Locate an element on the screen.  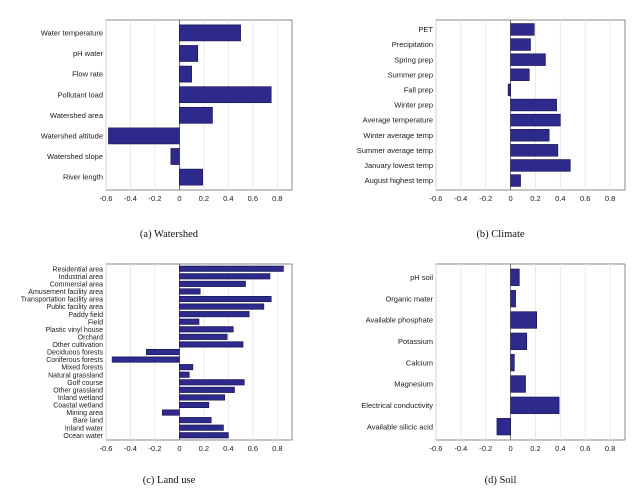
category-label: Electrical conductivity is located at coordinates (397, 405).